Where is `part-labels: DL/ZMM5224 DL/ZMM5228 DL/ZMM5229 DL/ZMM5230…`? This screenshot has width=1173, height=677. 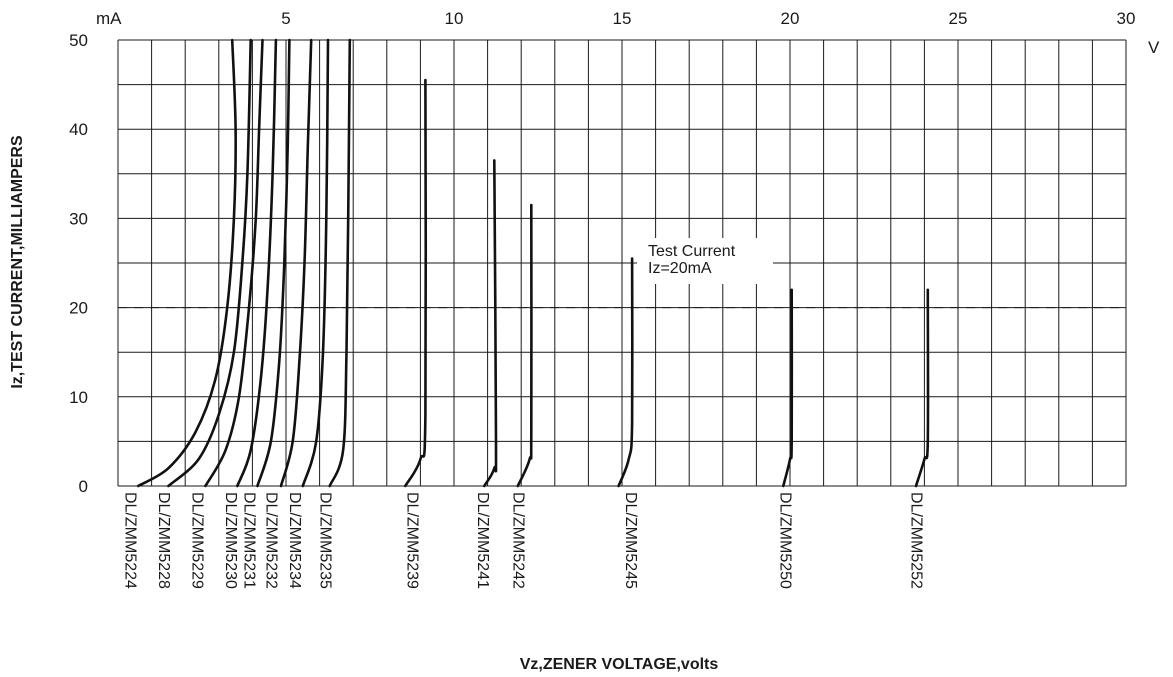
part-labels: DL/ZMM5224 DL/ZMM5228 DL/ZMM5229 DL/ZMM5230… is located at coordinates (522, 540).